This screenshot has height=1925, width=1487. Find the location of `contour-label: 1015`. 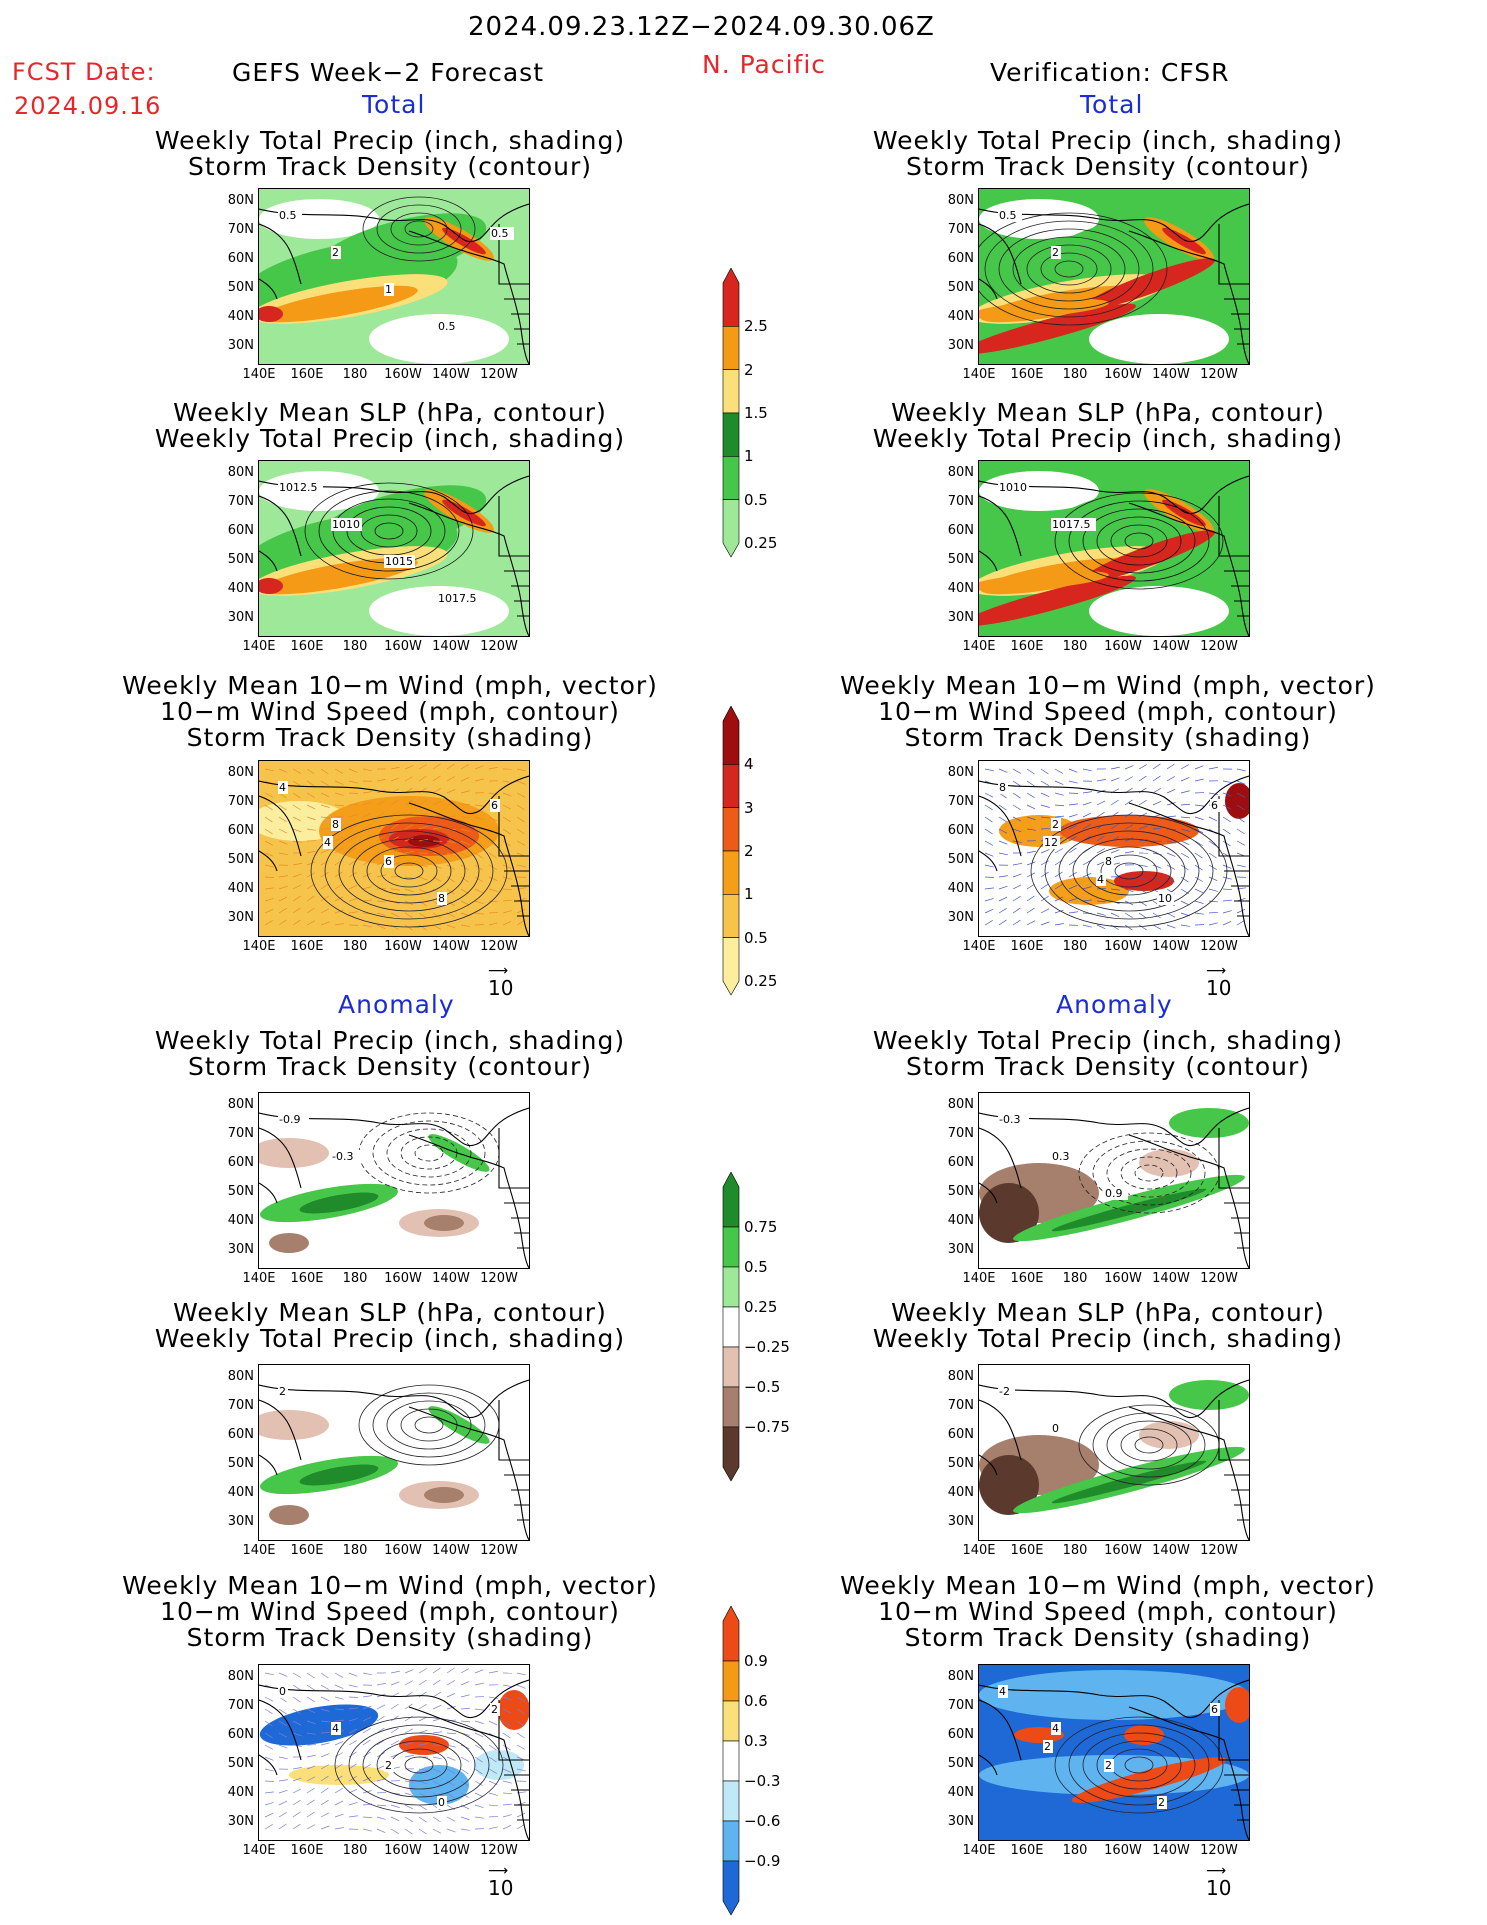

contour-label: 1015 is located at coordinates (399, 561).